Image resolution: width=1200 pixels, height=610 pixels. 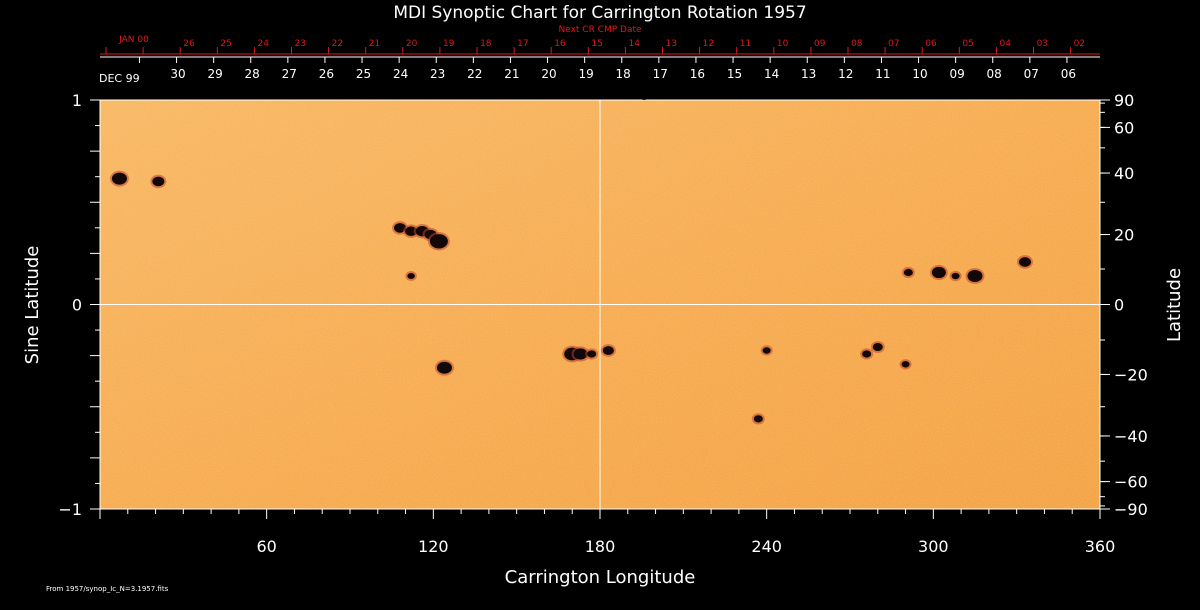 What do you see at coordinates (474, 74) in the screenshot?
I see `cmp-date-label: 22` at bounding box center [474, 74].